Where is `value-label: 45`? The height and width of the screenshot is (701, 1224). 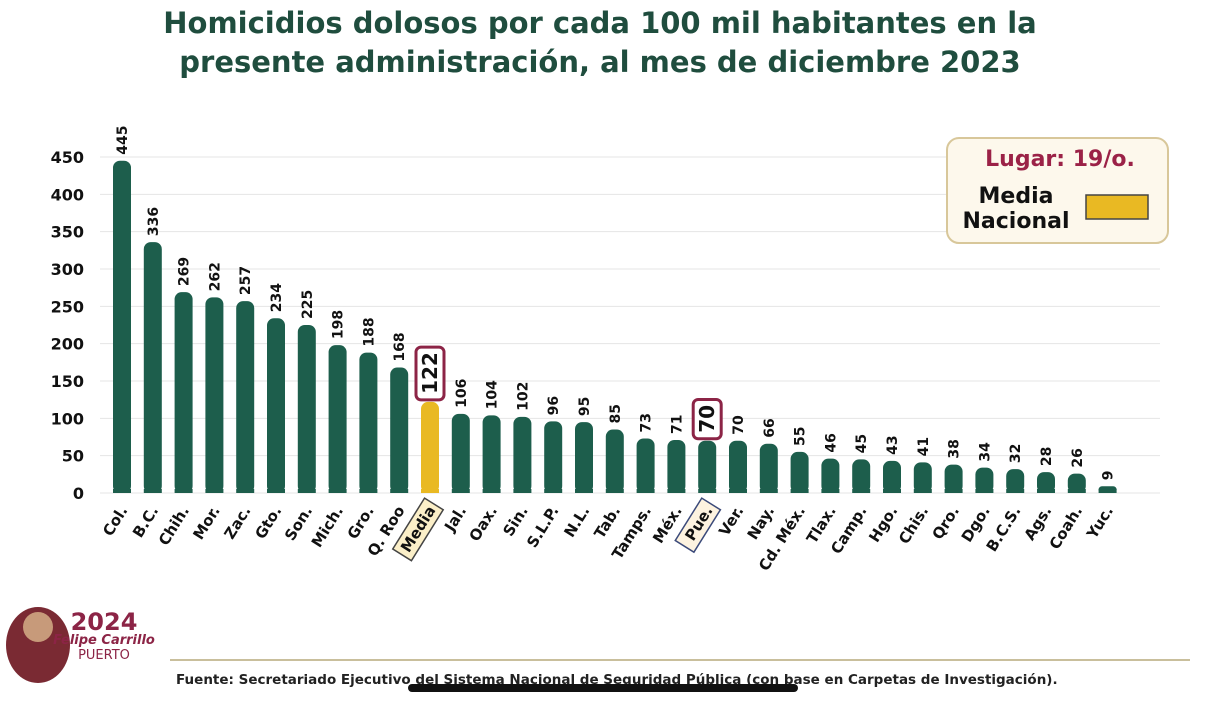 value-label: 45 is located at coordinates (862, 443).